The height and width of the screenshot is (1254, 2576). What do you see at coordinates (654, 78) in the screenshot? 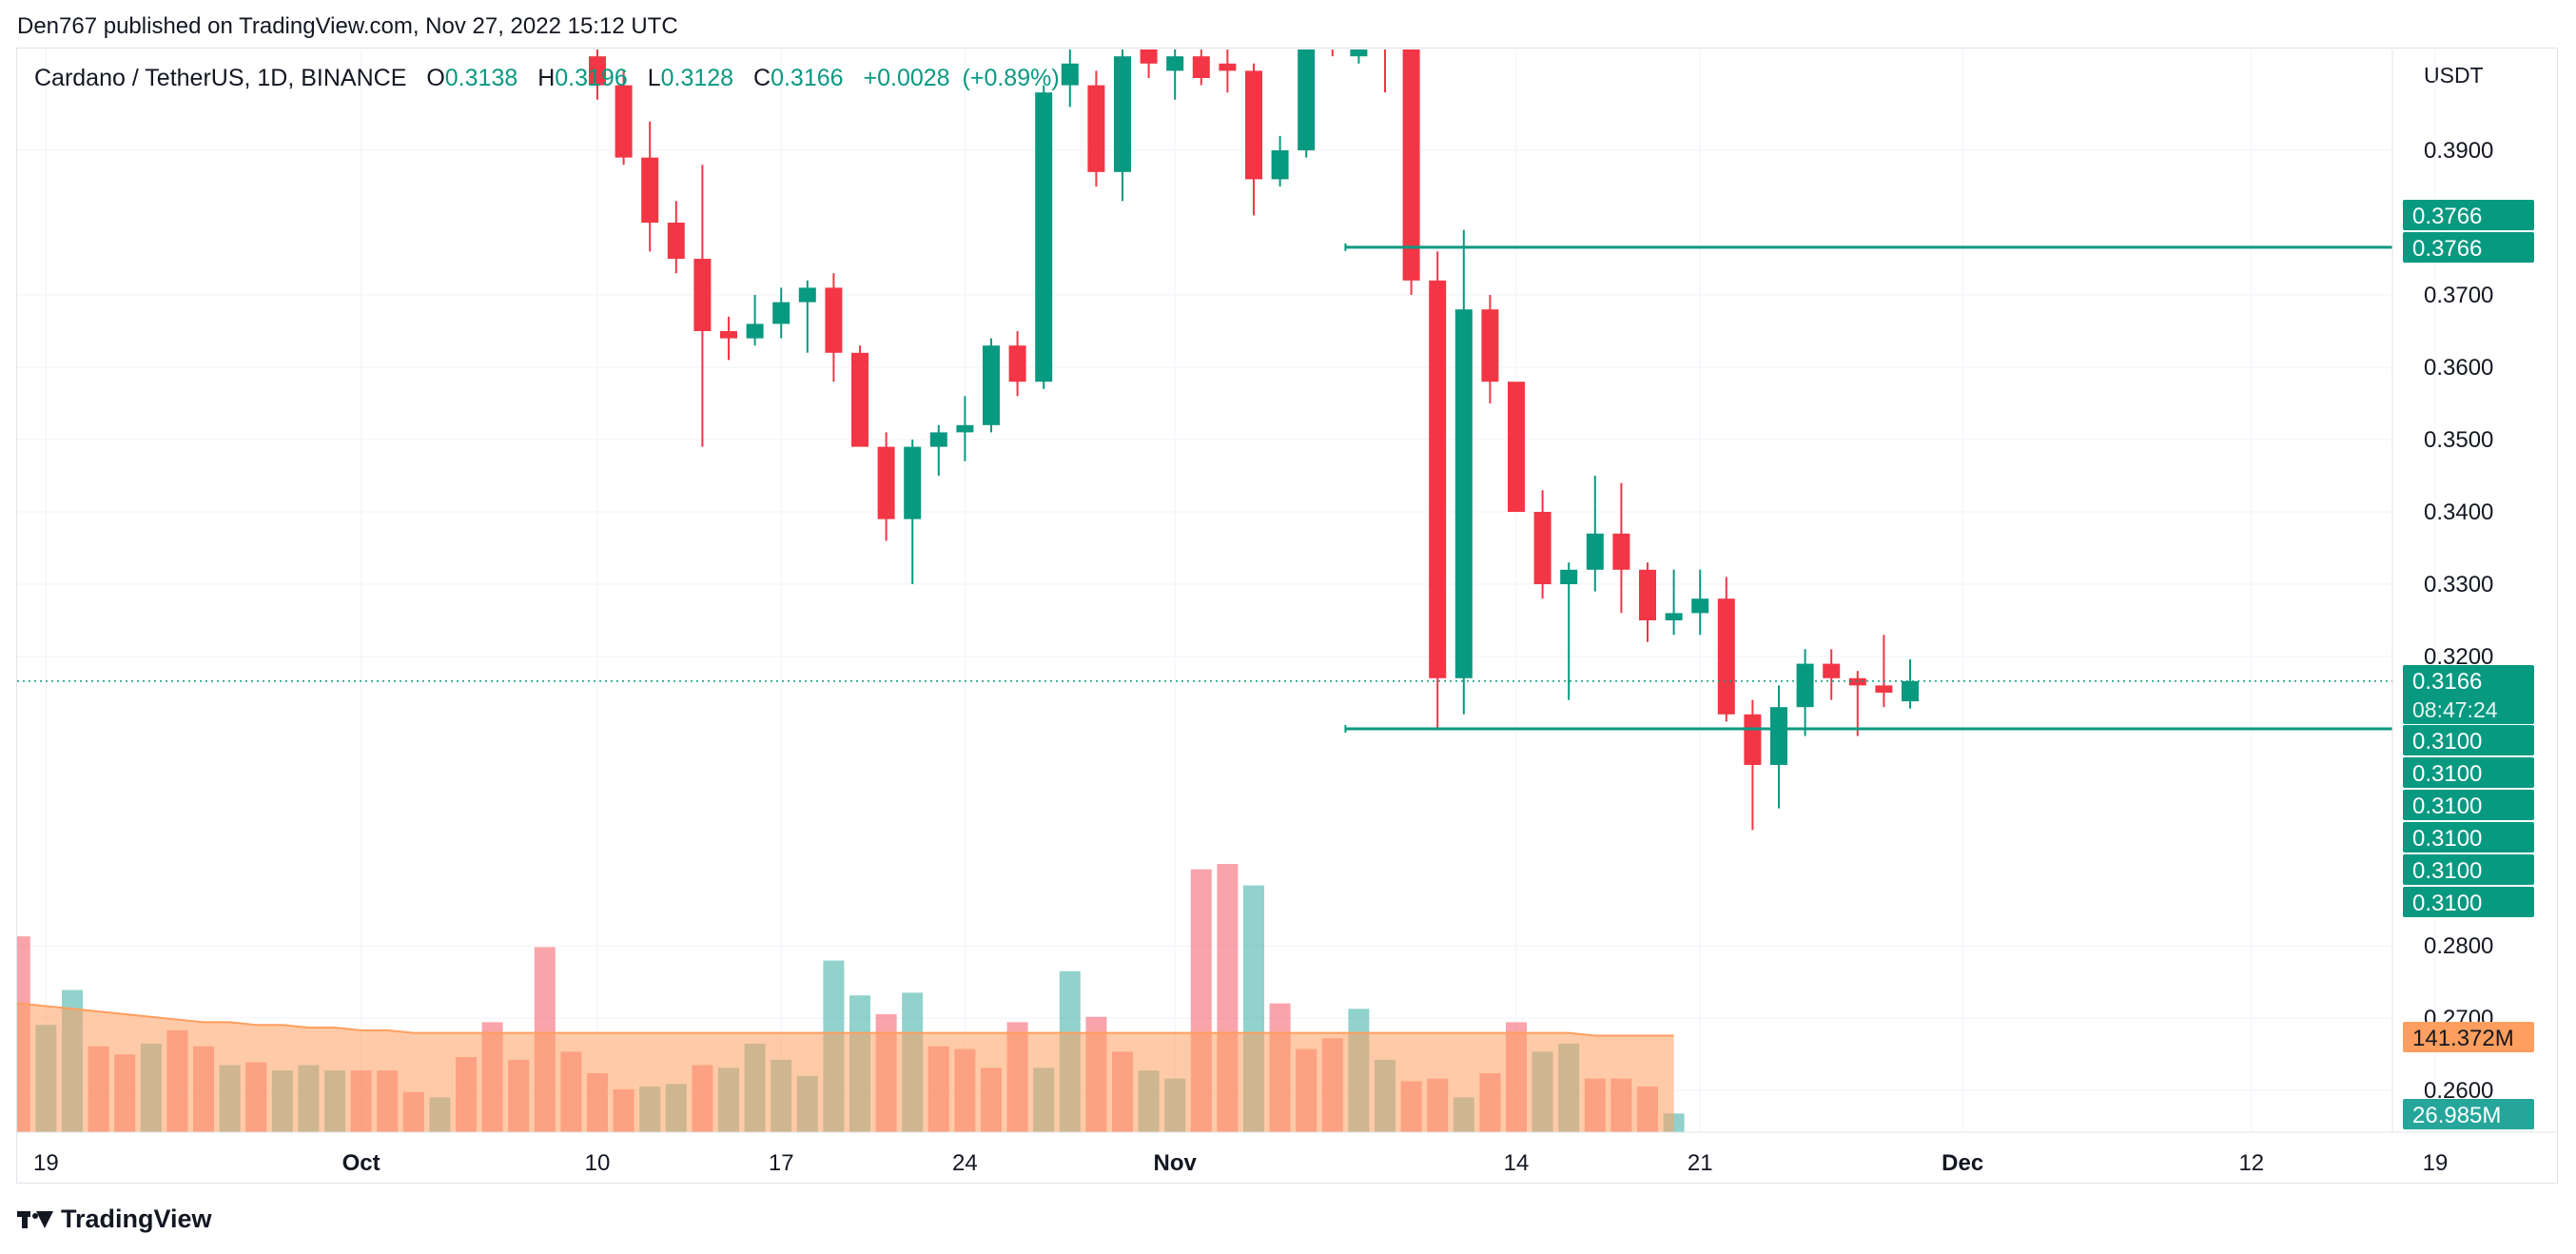
I see `low-label: L` at bounding box center [654, 78].